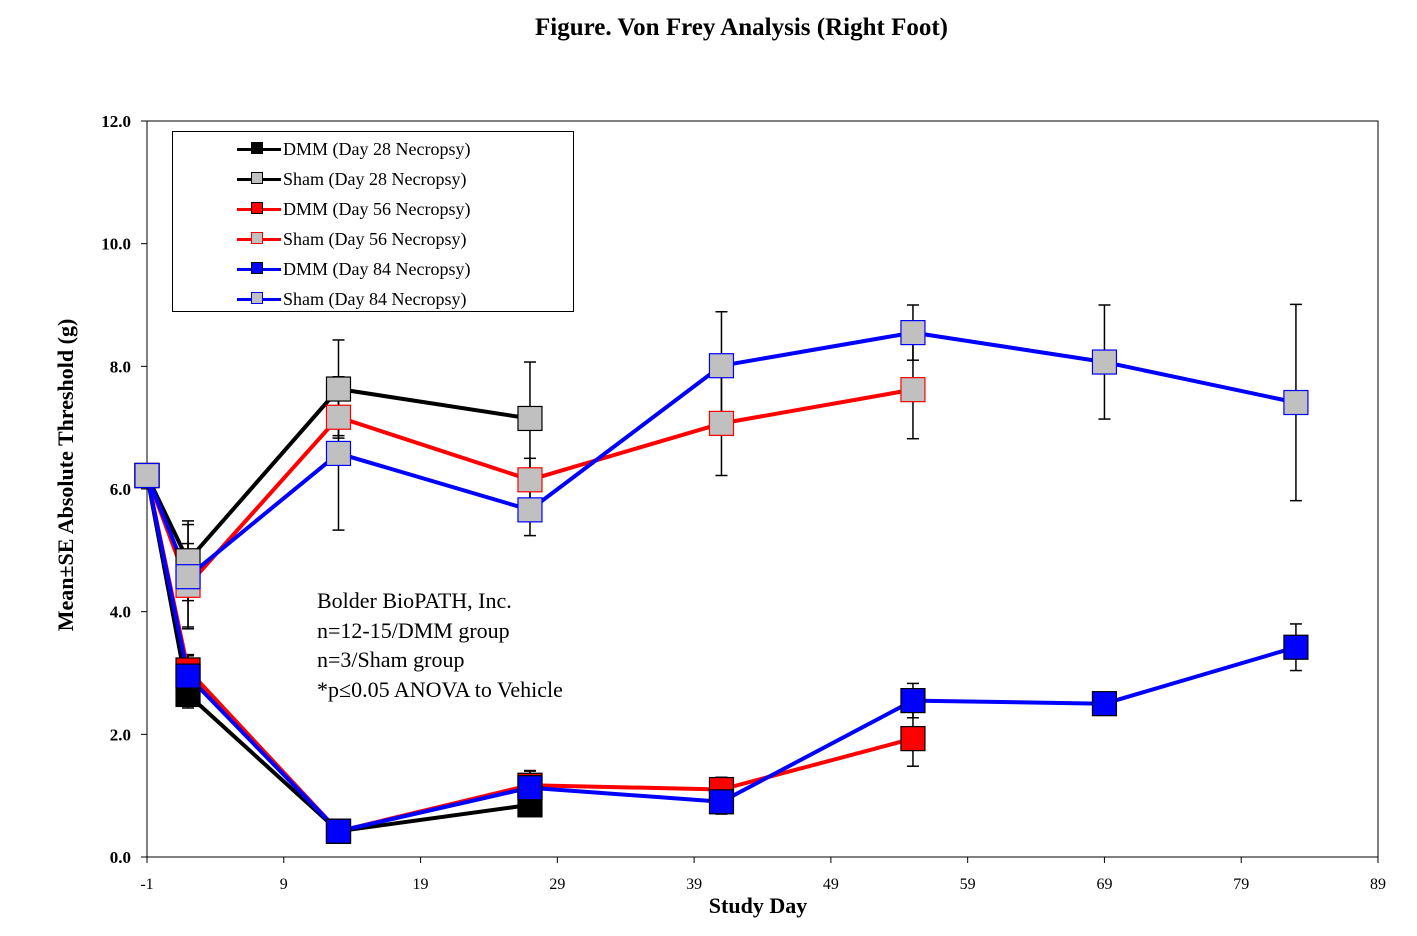 The height and width of the screenshot is (936, 1417). What do you see at coordinates (413, 630) in the screenshot?
I see `annotation-line: n=12-15/DMM group` at bounding box center [413, 630].